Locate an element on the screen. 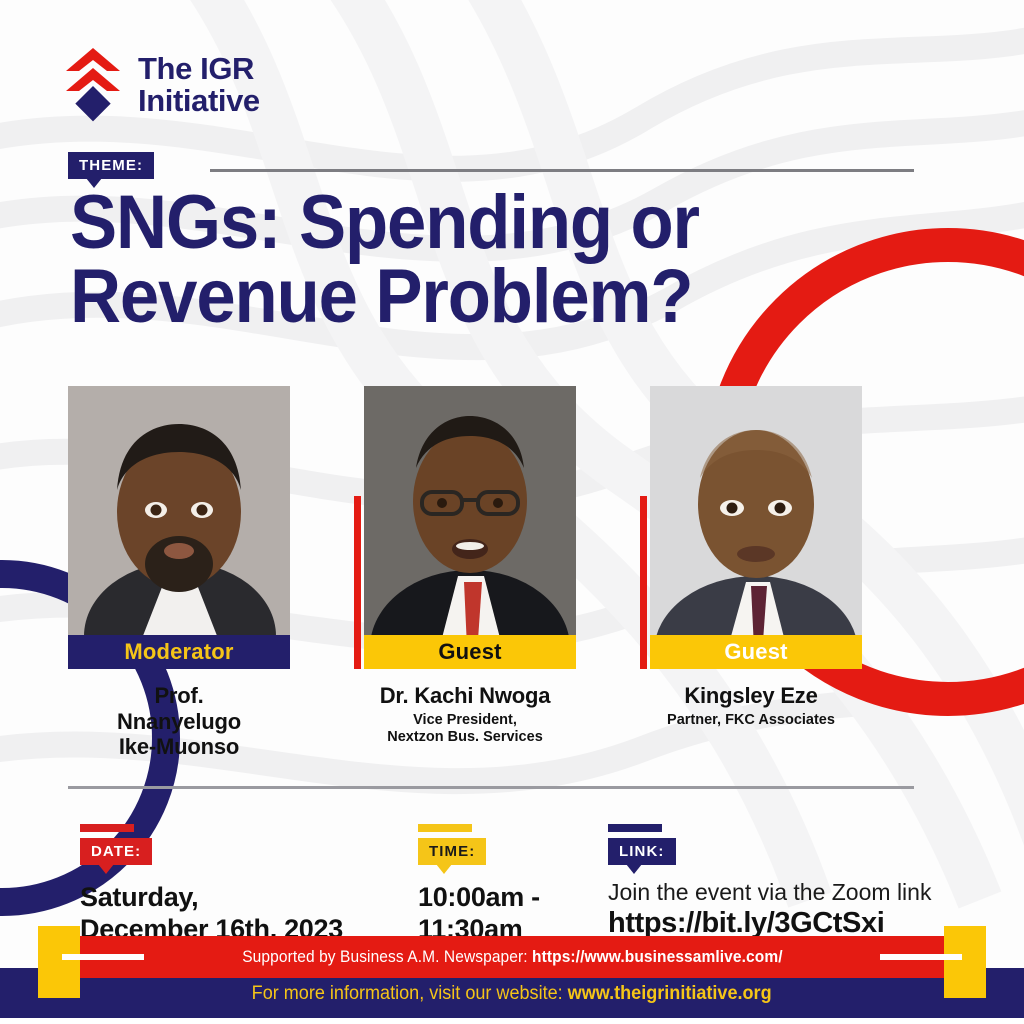  speaker-title: Partner, FKC Associates is located at coordinates (751, 719).